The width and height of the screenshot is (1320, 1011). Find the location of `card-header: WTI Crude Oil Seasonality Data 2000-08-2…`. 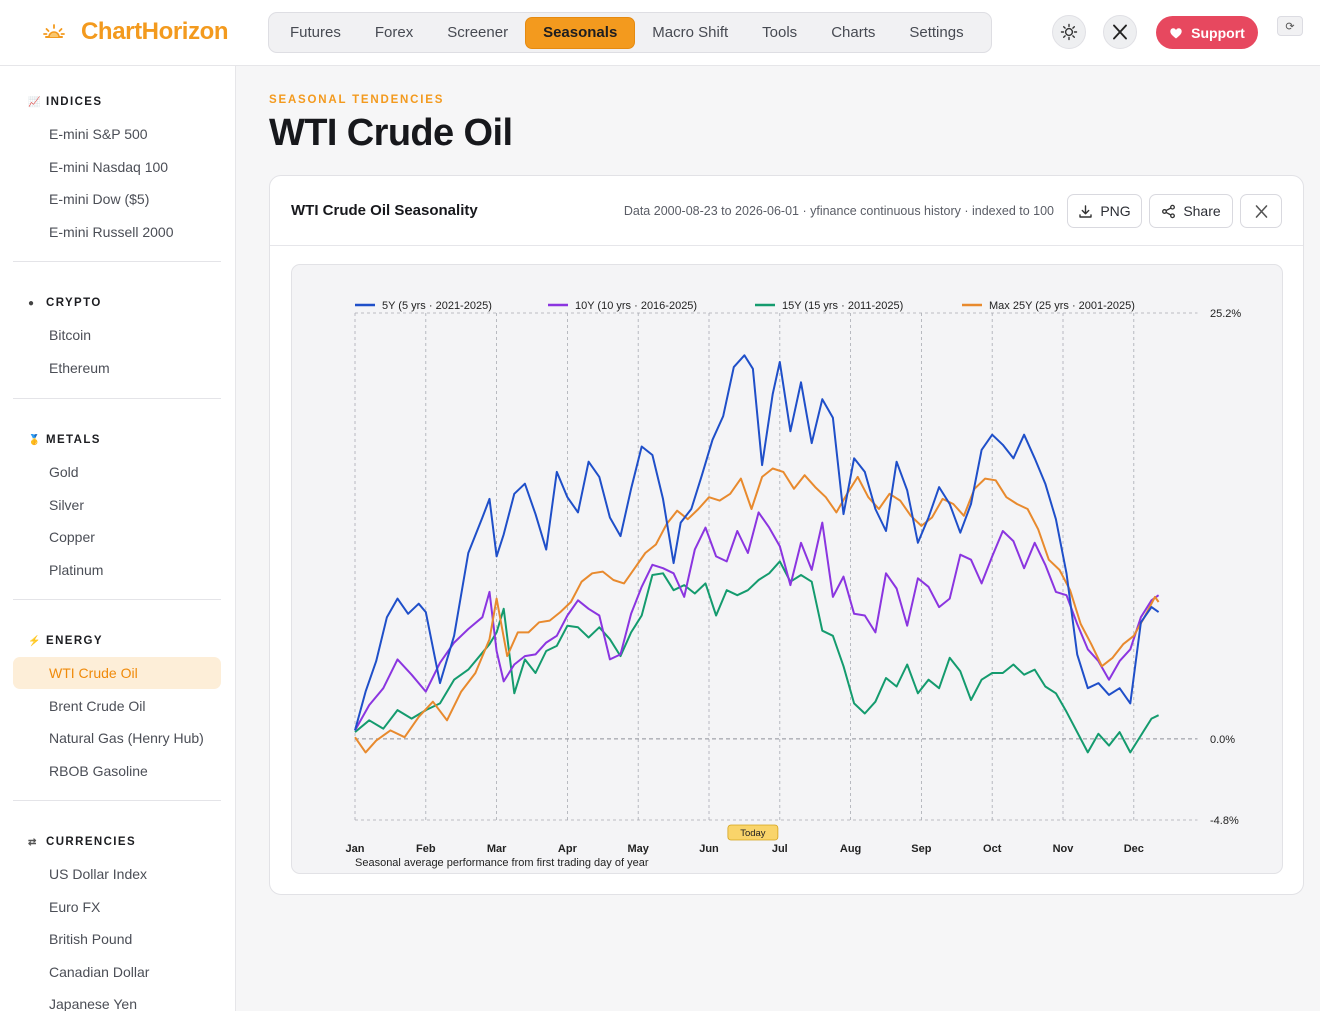

card-header: WTI Crude Oil Seasonality Data 2000-08-2… is located at coordinates (786, 211).